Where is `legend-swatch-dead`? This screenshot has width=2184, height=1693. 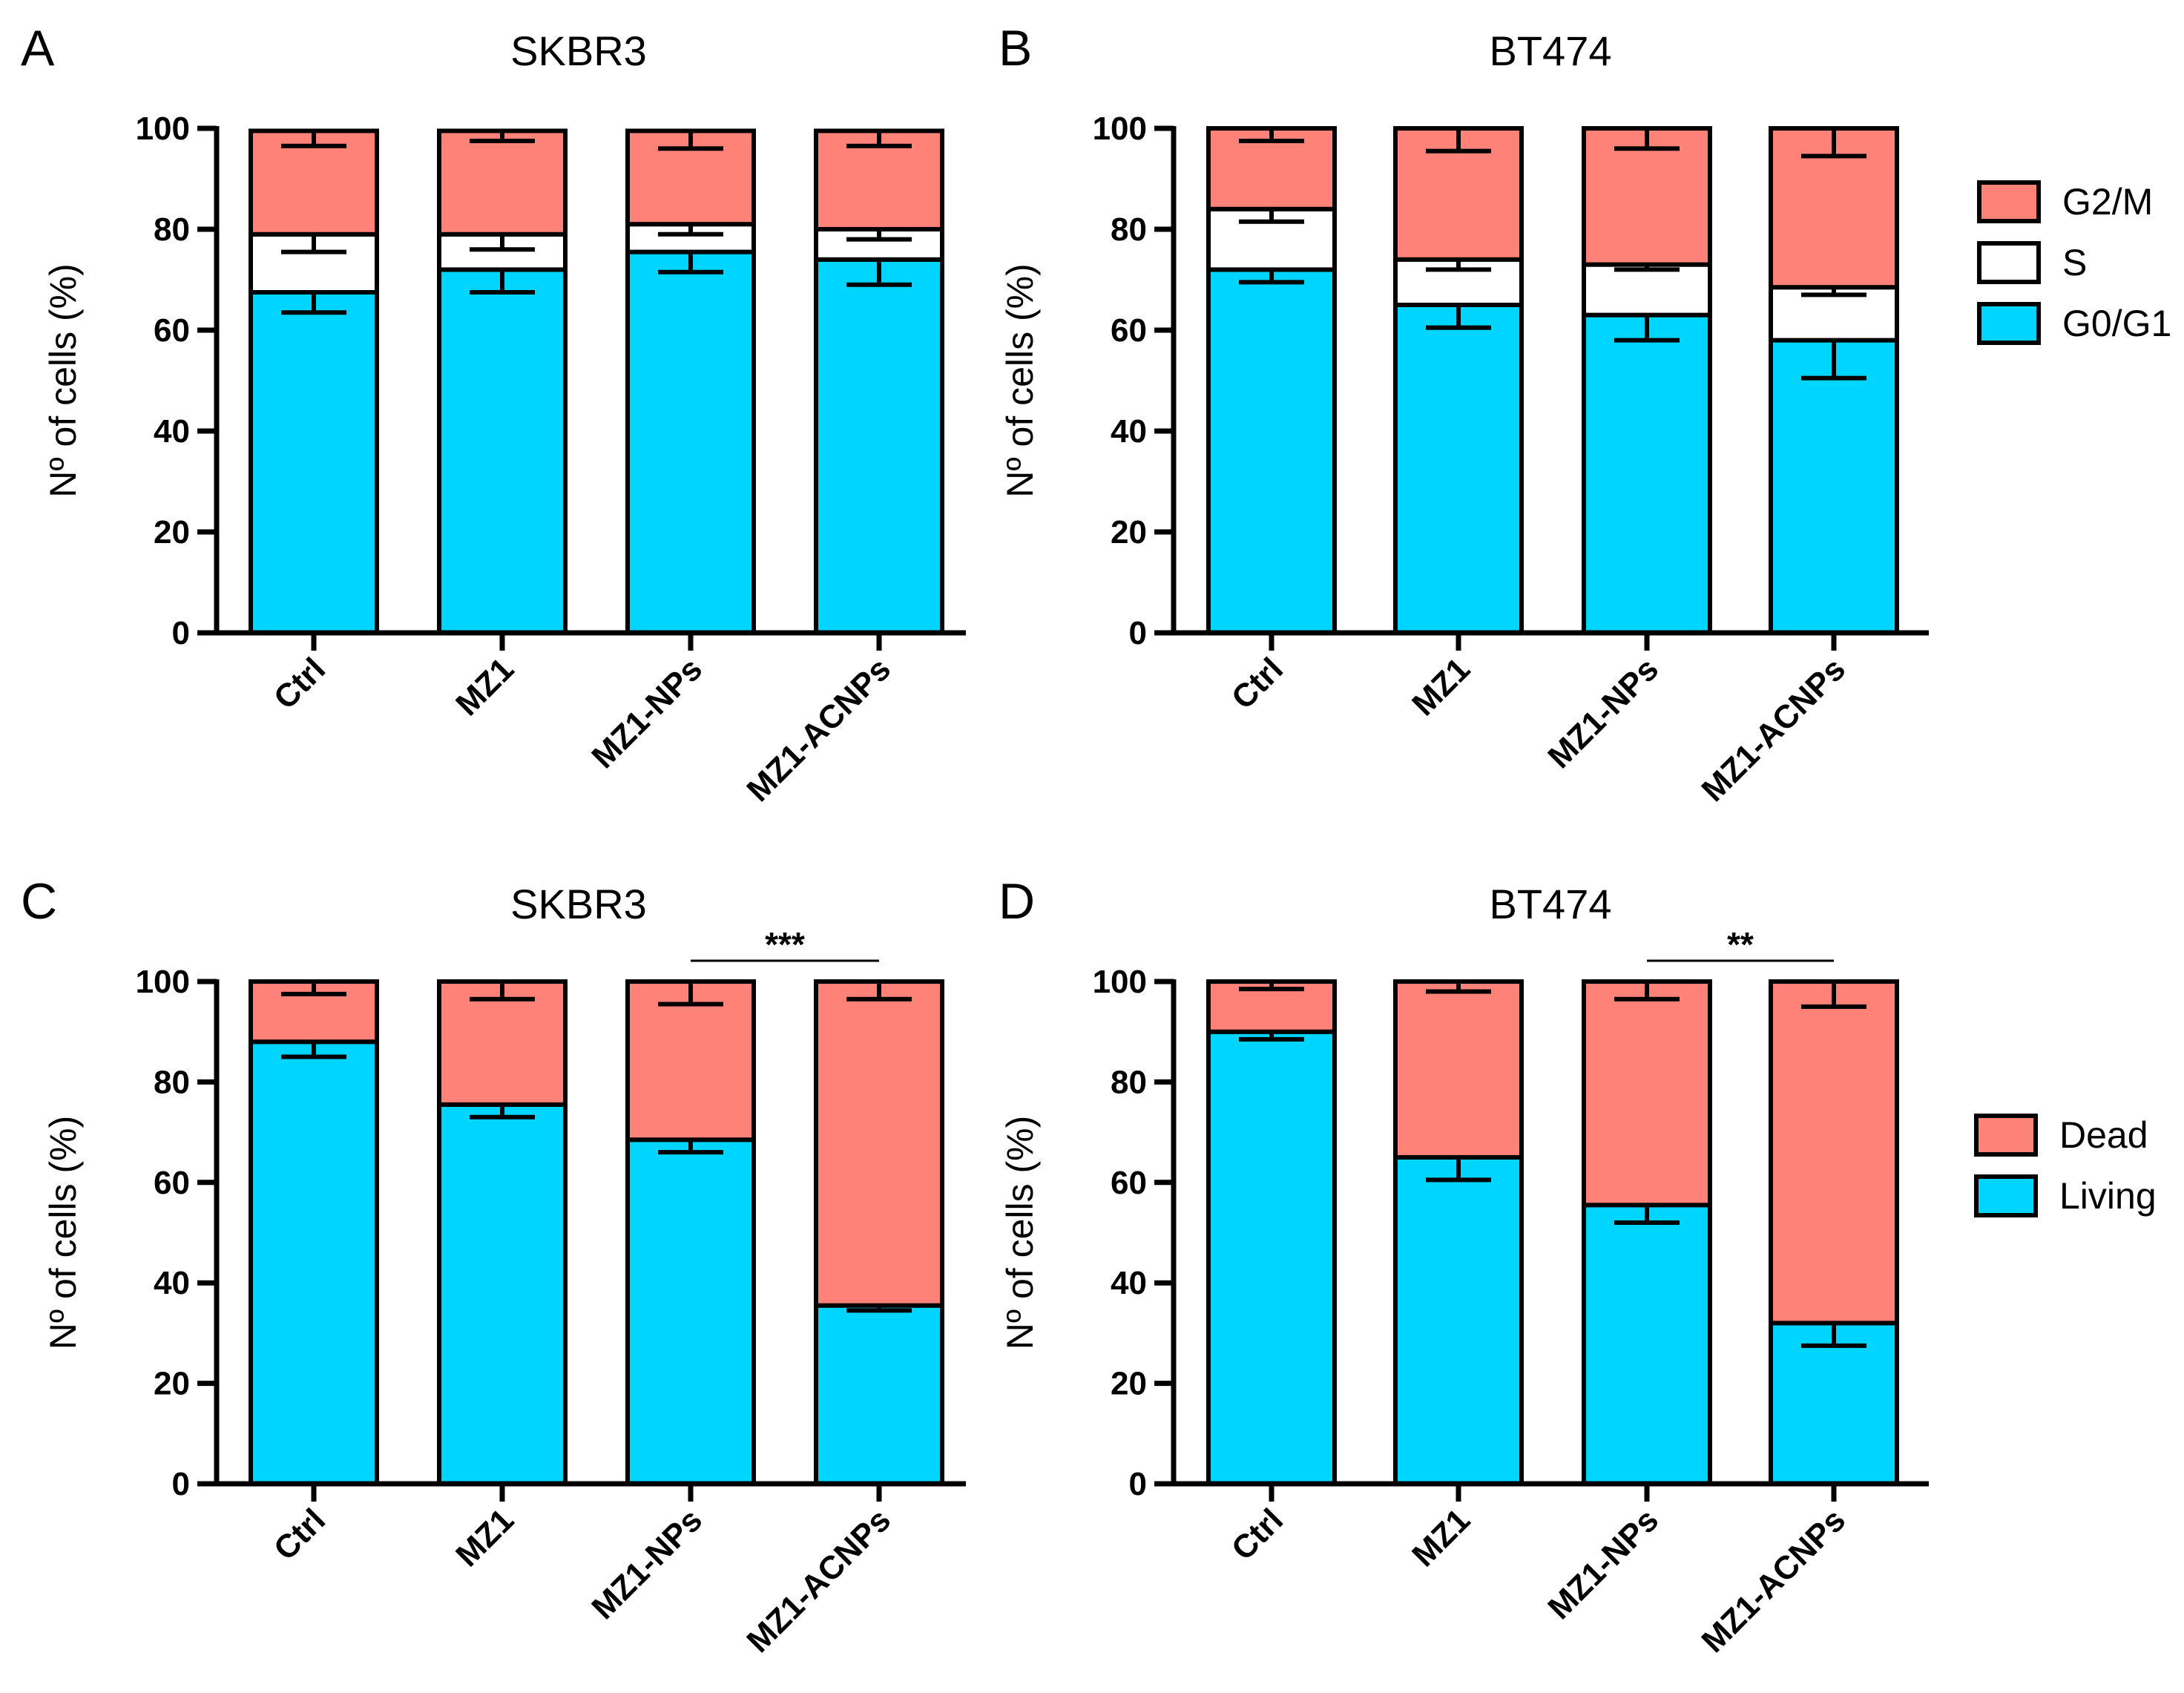 legend-swatch-dead is located at coordinates (2006, 1135).